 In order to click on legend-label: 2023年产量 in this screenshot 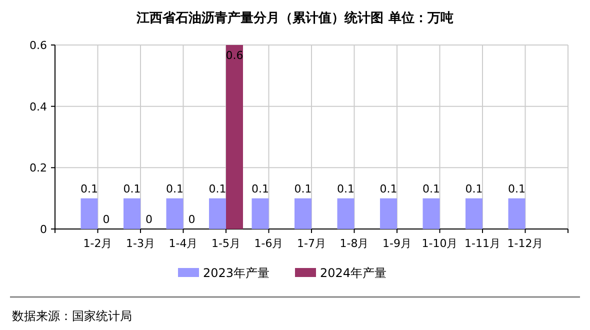, I will do `click(236, 273)`.